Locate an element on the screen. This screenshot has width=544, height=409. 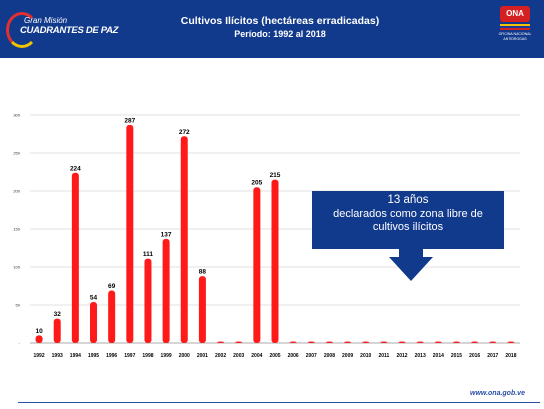
x-tick-label-2003: 2003 is located at coordinates (238, 356).